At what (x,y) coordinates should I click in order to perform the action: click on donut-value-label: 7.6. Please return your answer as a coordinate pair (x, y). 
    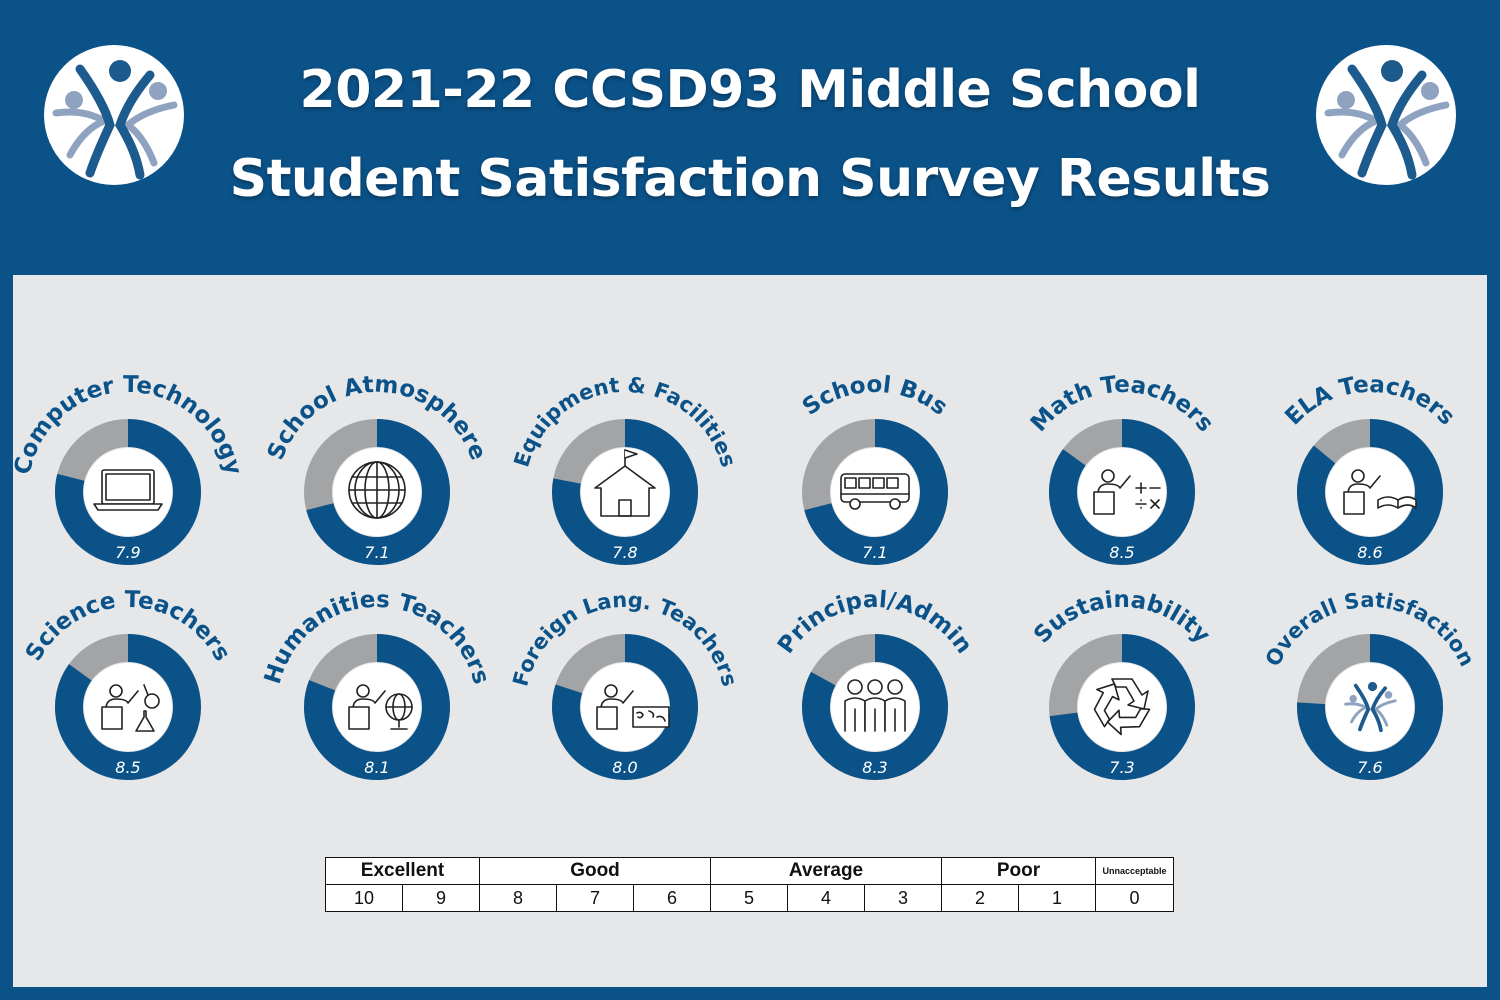
    Looking at the image, I should click on (1369, 767).